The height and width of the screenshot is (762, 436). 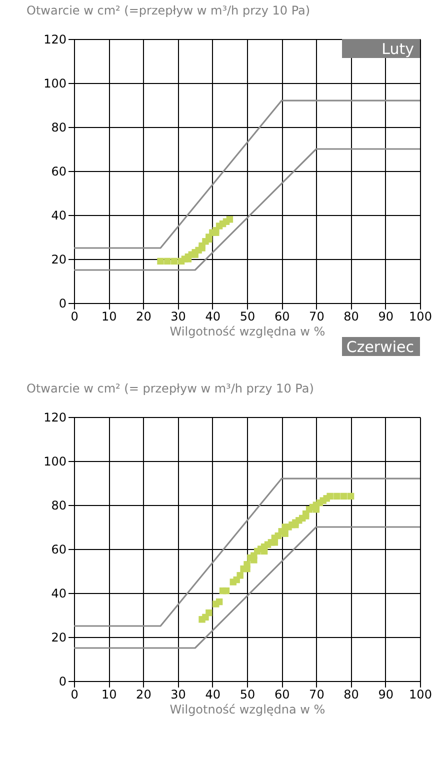 I want to click on text: Czerwiec, so click(x=380, y=347).